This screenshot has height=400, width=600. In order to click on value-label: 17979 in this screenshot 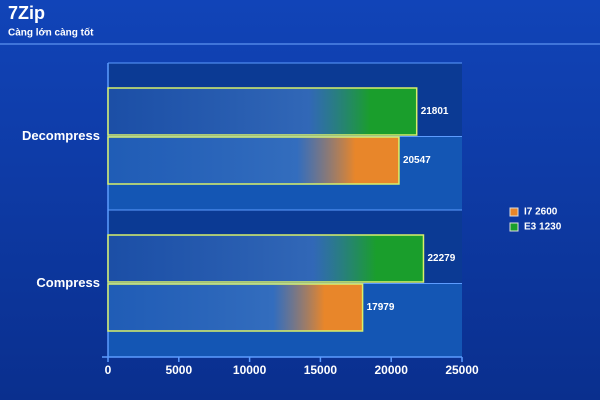, I will do `click(381, 307)`.